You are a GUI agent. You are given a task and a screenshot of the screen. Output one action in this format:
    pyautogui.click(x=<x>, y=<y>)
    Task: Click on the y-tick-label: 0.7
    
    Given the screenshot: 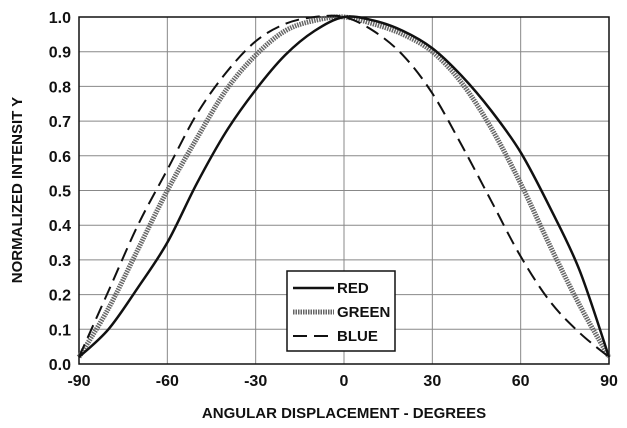 What is the action you would take?
    pyautogui.click(x=60, y=122)
    